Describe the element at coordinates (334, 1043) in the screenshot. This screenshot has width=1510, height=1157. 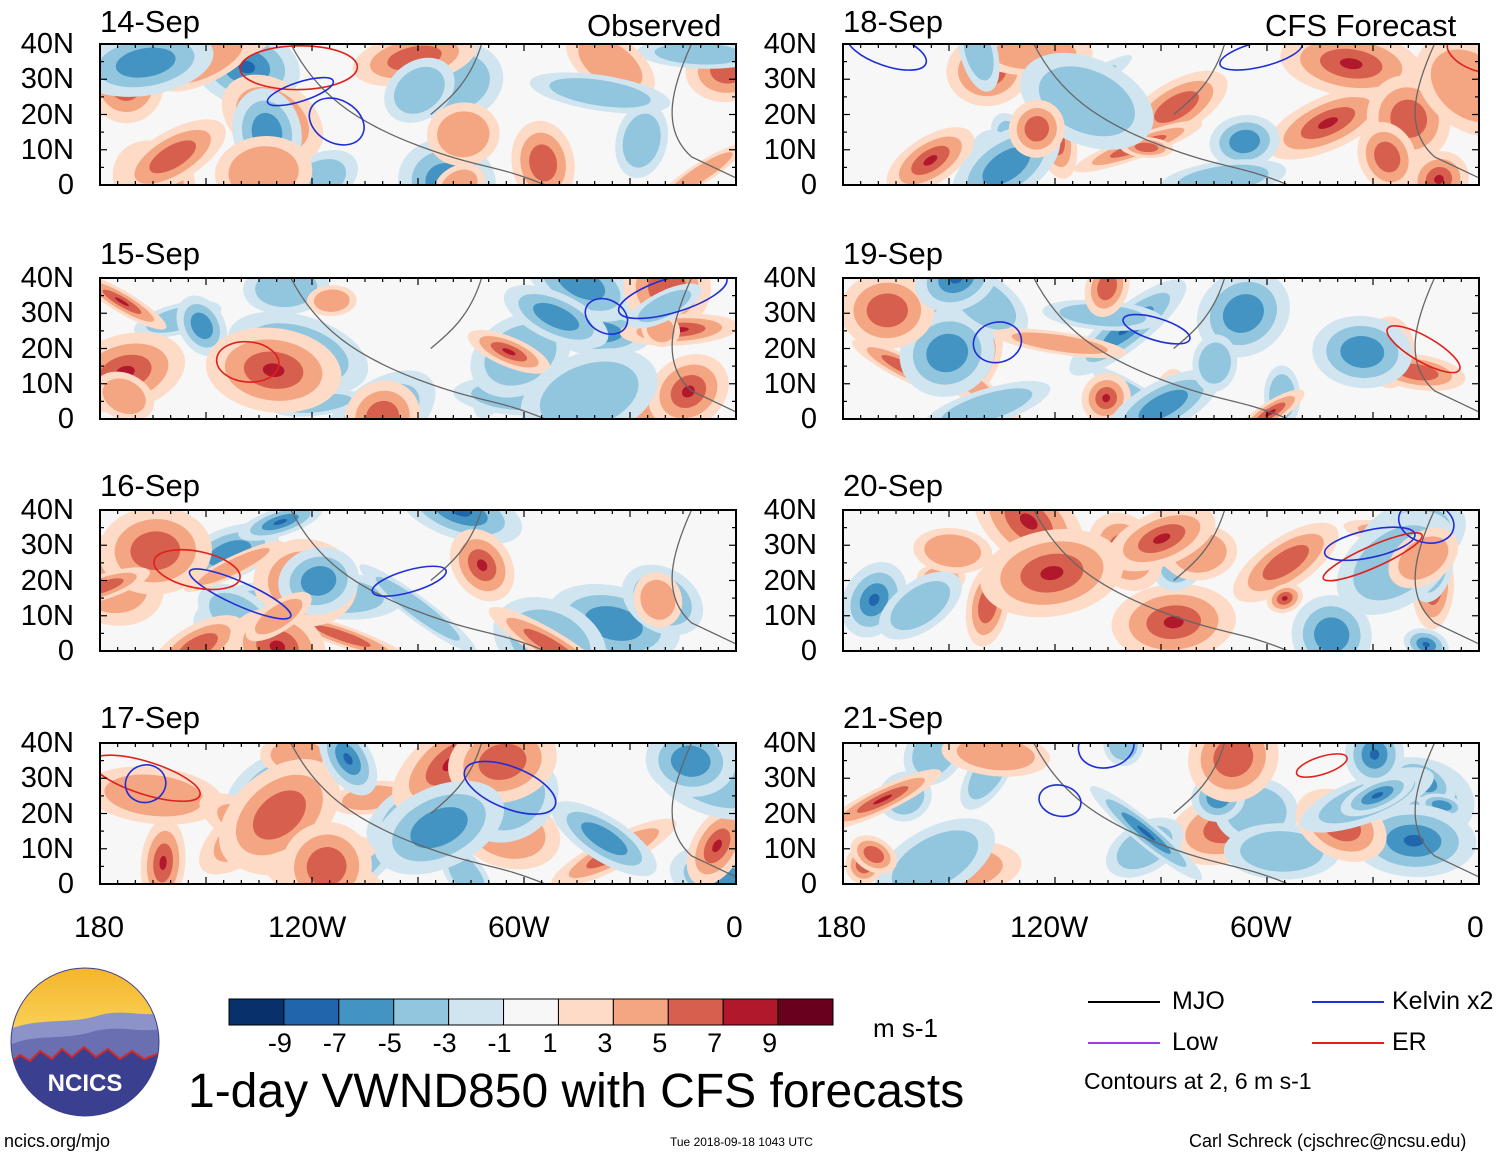
I see `colorbar-label: -7` at that location.